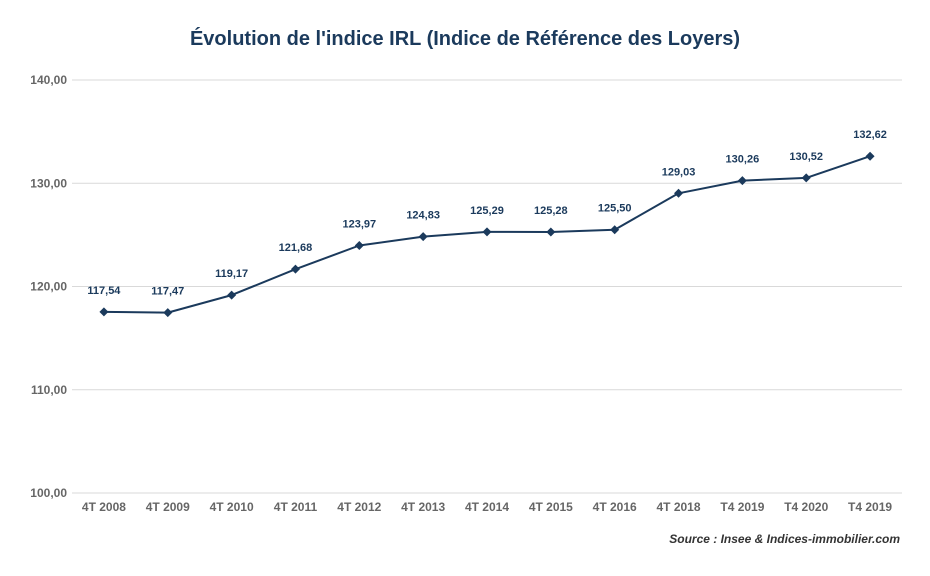 Image resolution: width=930 pixels, height=576 pixels. Describe the element at coordinates (784, 539) in the screenshot. I see `source-note: Source : Insee & Indices-immobilier.com` at that location.